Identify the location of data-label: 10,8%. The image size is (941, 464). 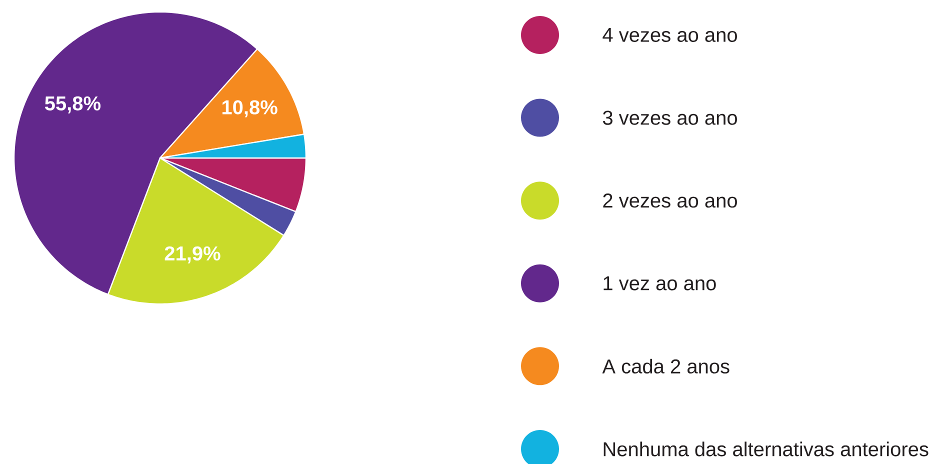
(250, 109).